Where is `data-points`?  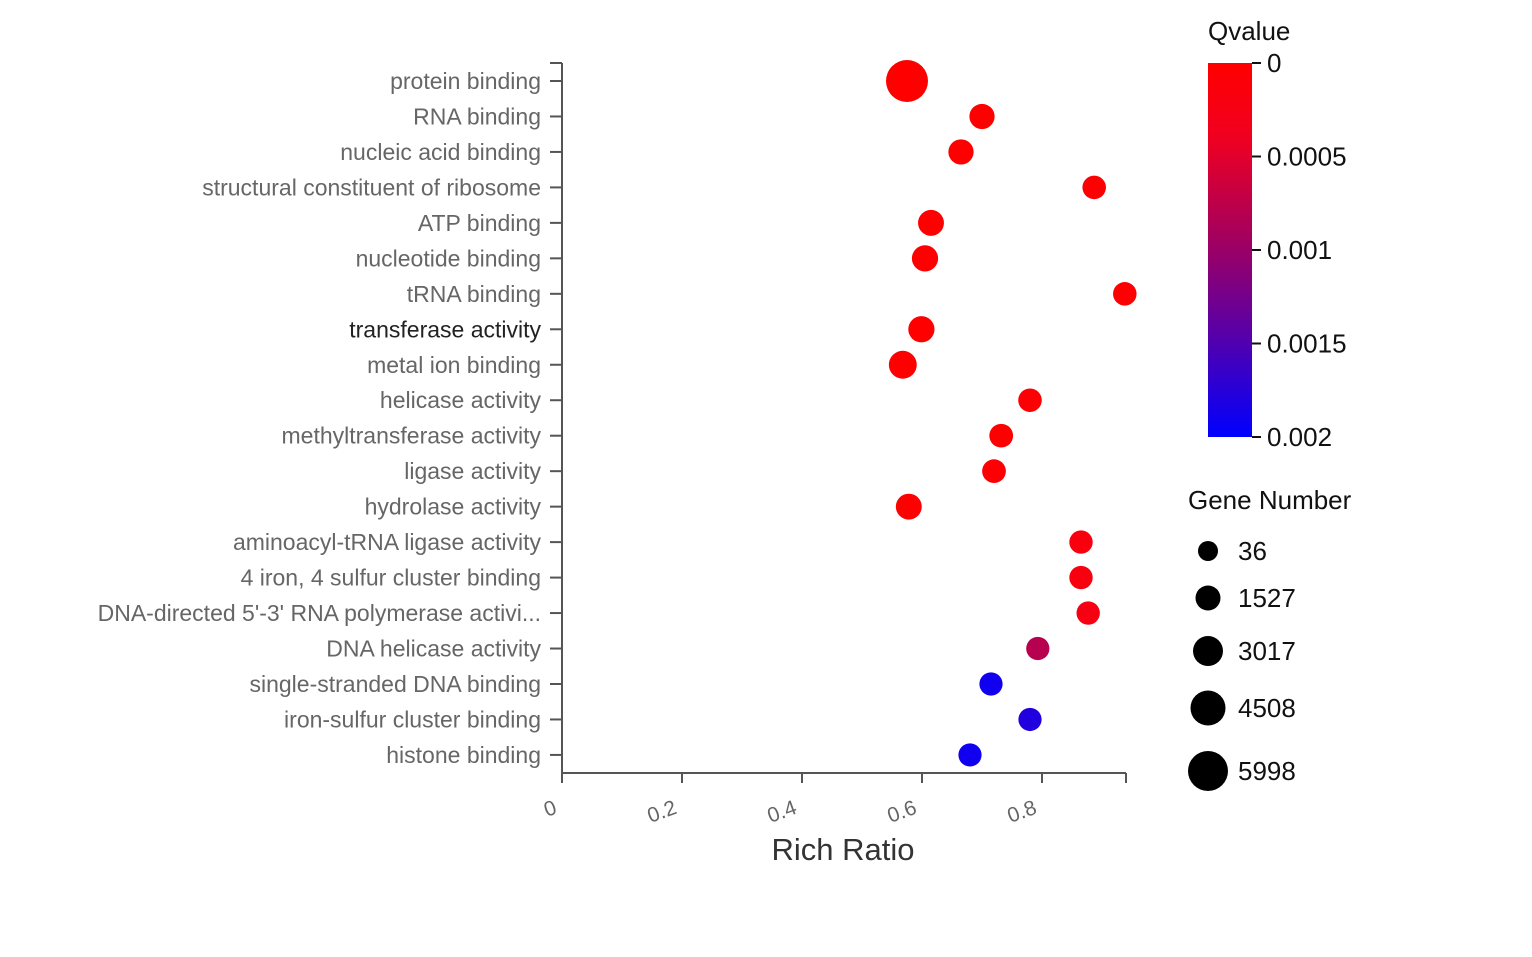
data-points is located at coordinates (1011, 413).